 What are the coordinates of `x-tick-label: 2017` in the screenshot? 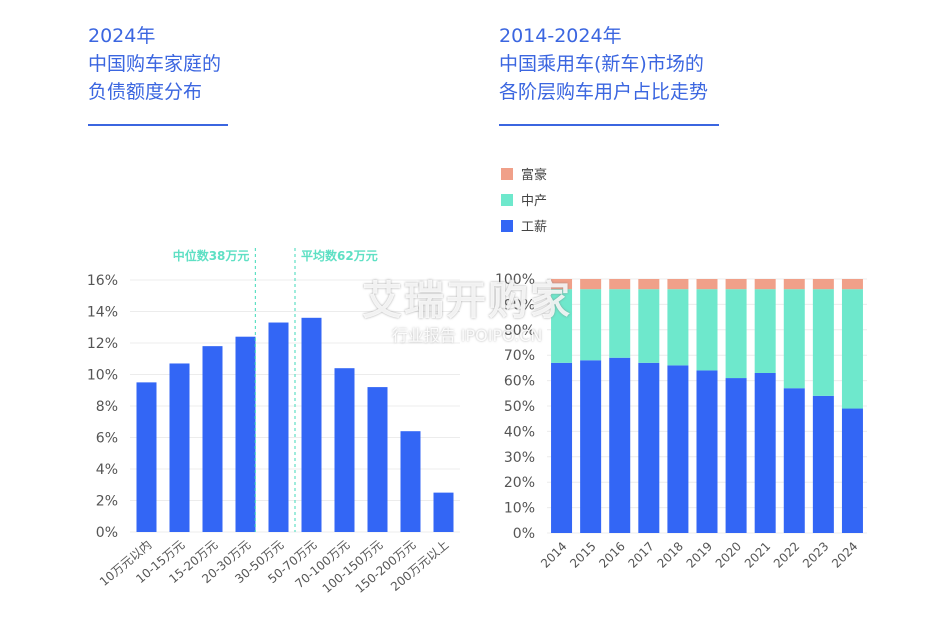 It's located at (640, 554).